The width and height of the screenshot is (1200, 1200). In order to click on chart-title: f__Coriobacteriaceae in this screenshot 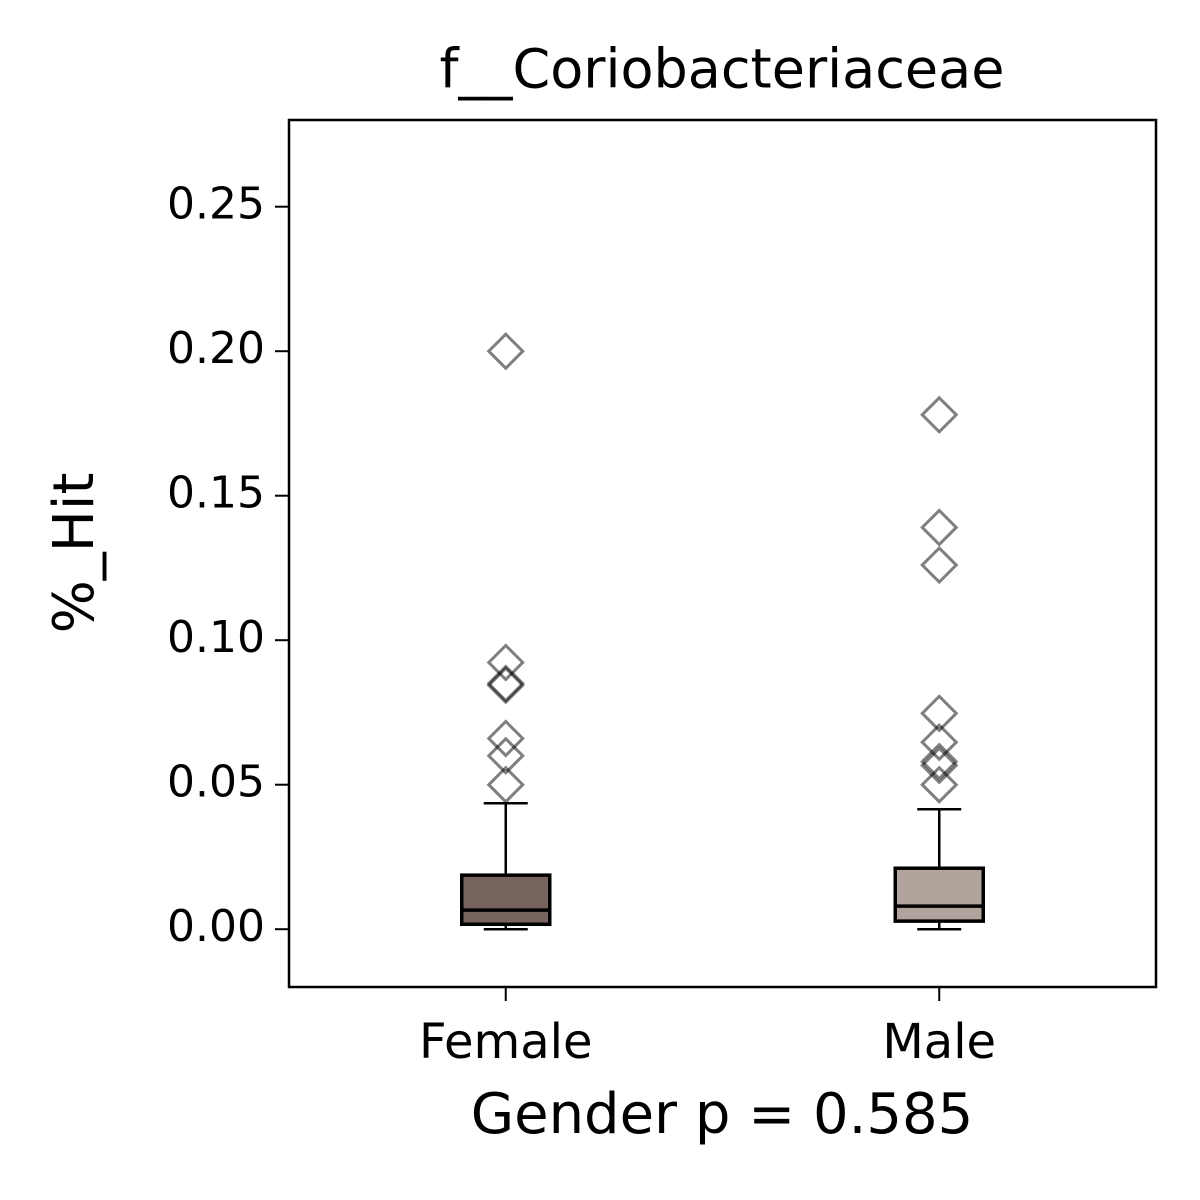, I will do `click(722, 69)`.